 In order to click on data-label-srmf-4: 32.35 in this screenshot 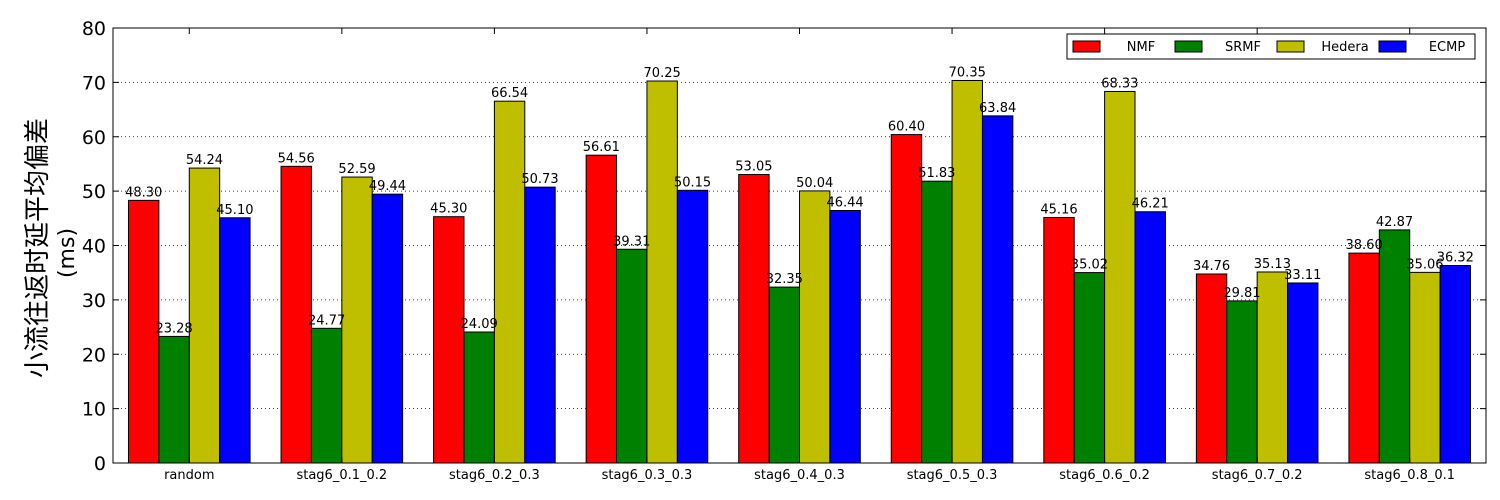, I will do `click(784, 279)`.